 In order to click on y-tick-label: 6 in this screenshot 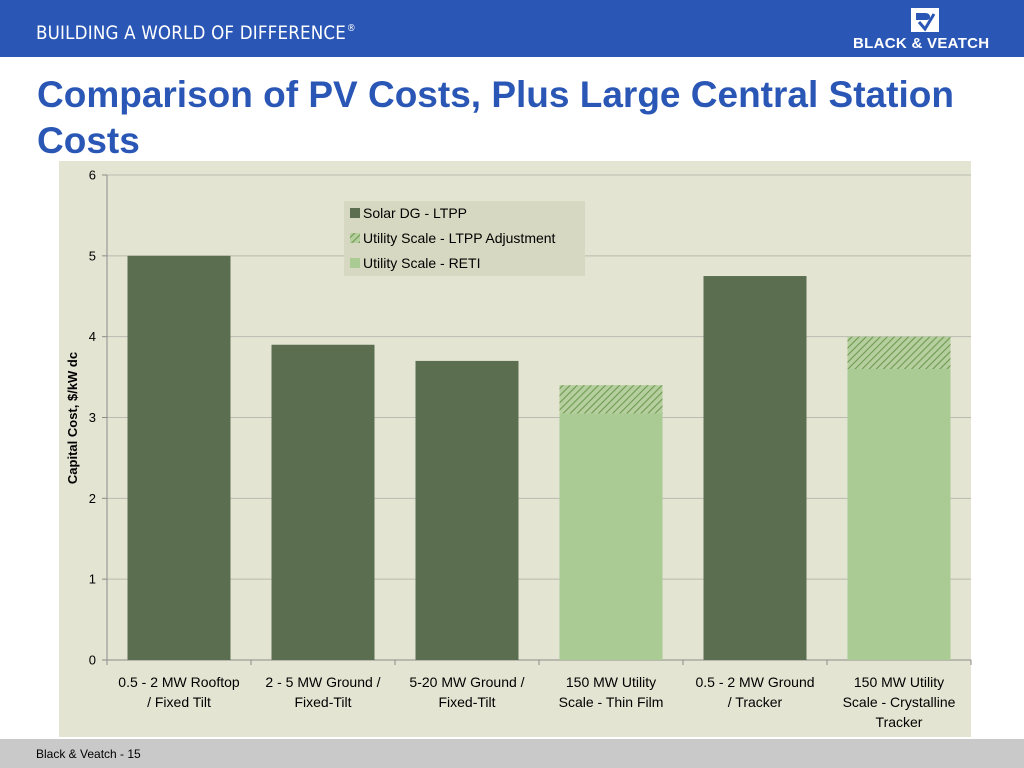, I will do `click(92, 175)`.